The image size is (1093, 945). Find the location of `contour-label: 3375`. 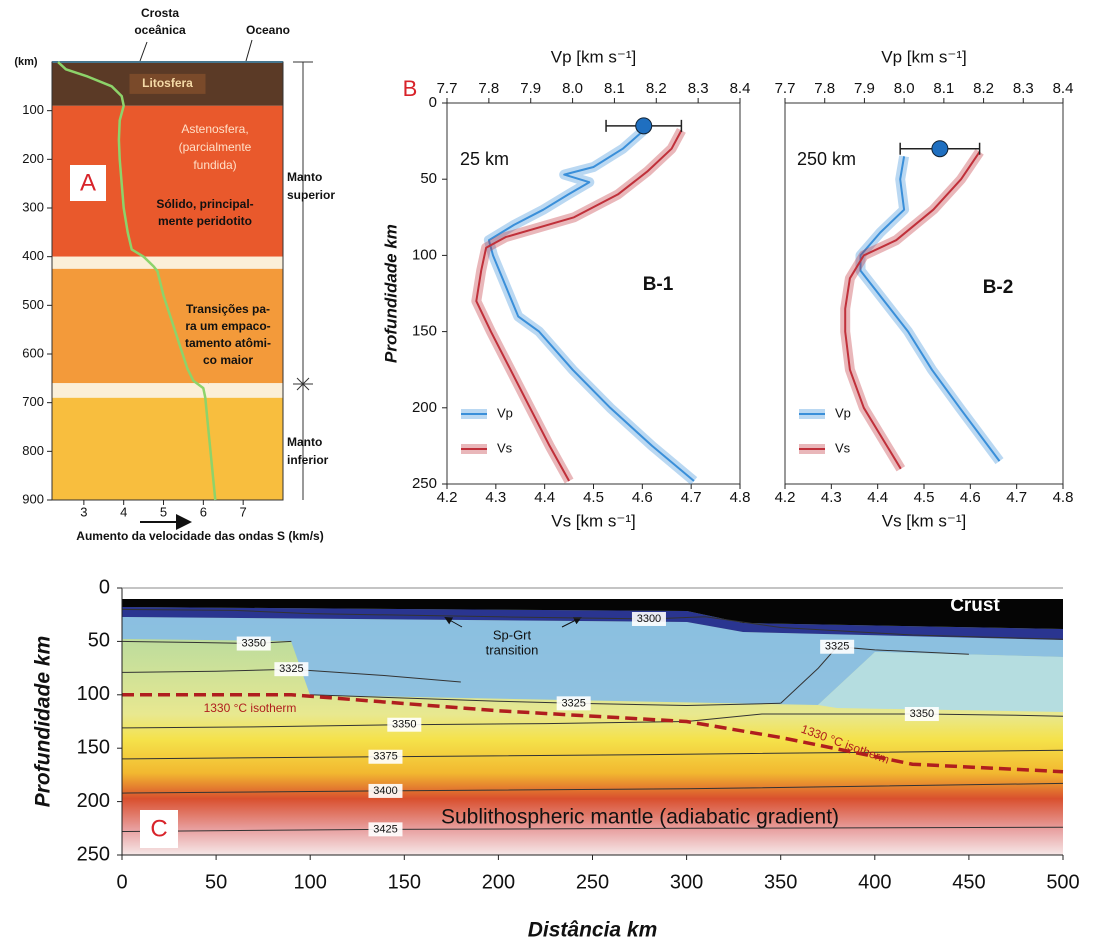

contour-label: 3375 is located at coordinates (385, 757).